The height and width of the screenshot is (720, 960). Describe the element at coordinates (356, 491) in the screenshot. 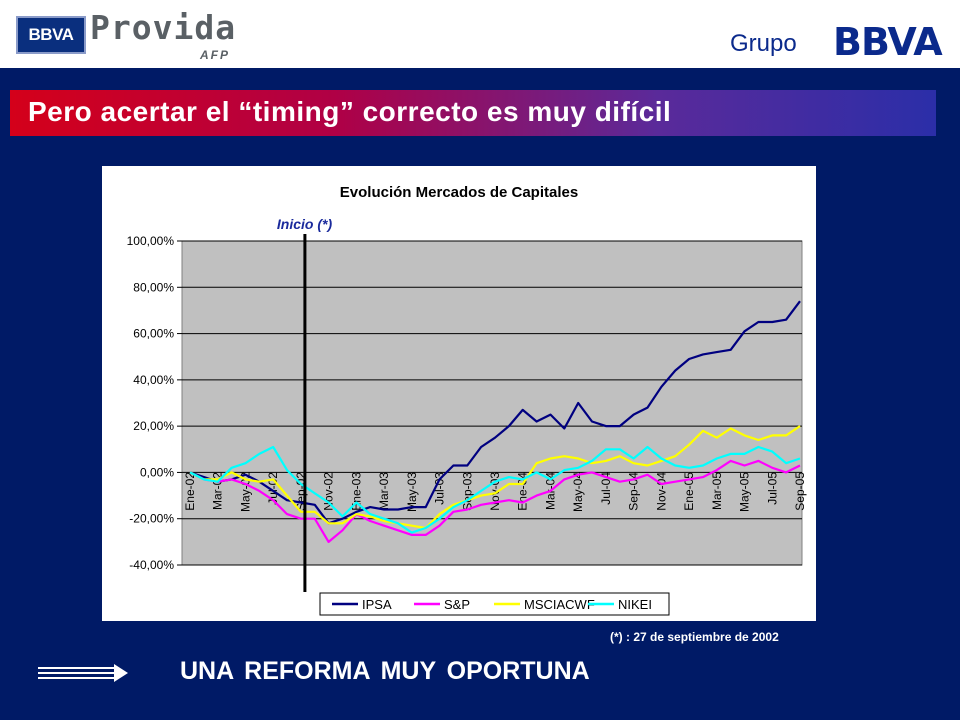

I see `x-tick-label: Ene-03` at that location.